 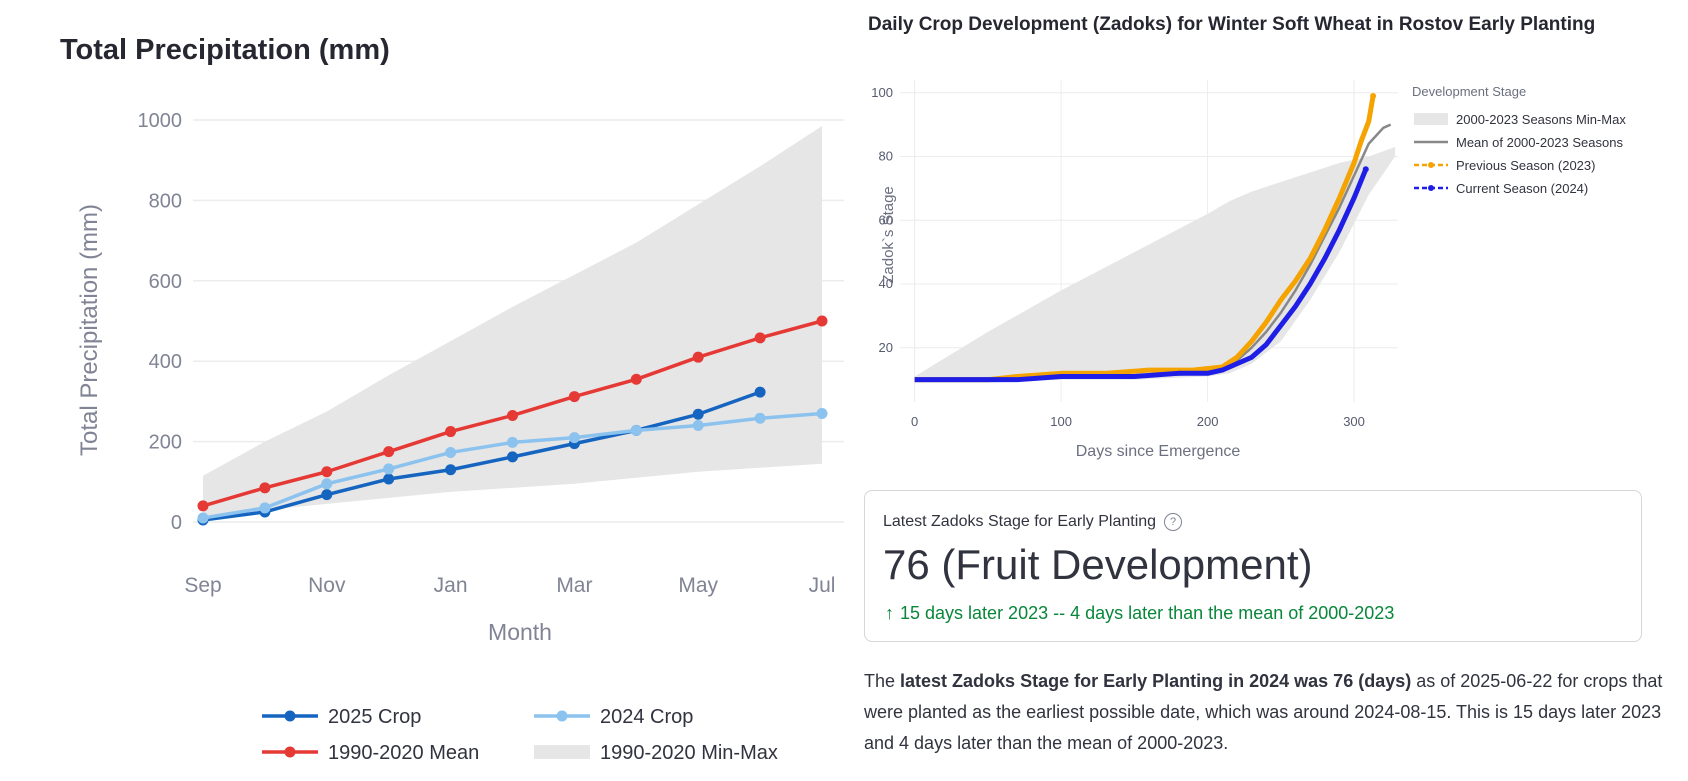 What do you see at coordinates (165, 362) in the screenshot?
I see `y-tick-label: 400` at bounding box center [165, 362].